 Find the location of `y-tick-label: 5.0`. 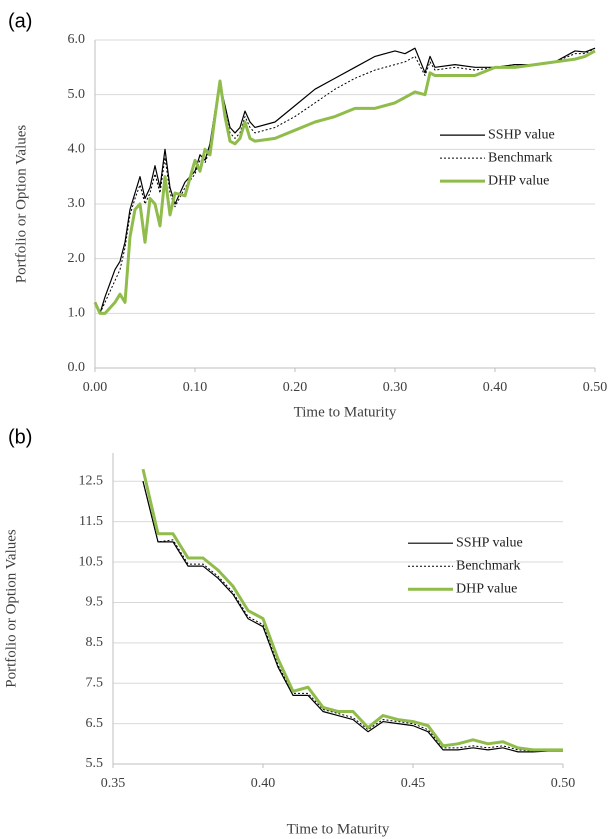

y-tick-label: 5.0 is located at coordinates (77, 94).